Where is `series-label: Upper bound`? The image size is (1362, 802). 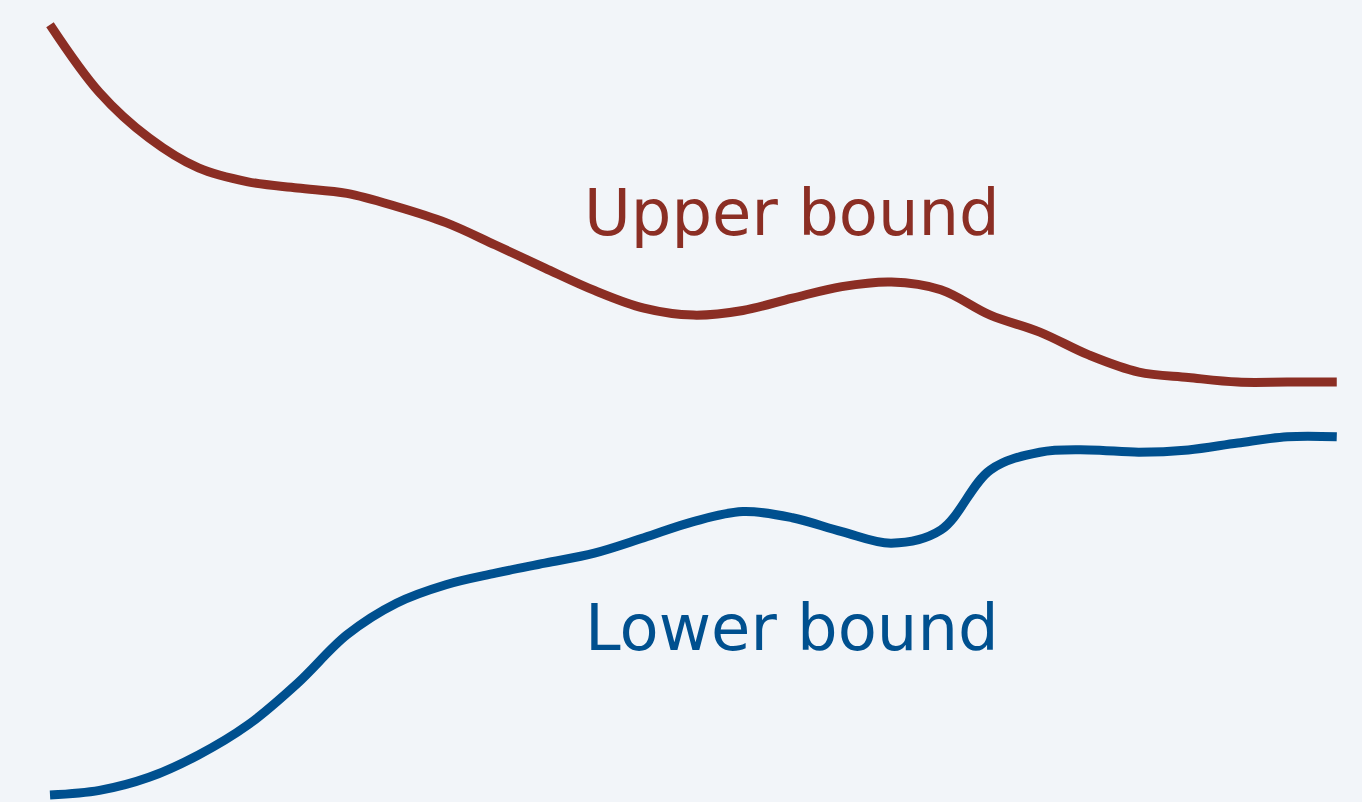 series-label: Upper bound is located at coordinates (792, 213).